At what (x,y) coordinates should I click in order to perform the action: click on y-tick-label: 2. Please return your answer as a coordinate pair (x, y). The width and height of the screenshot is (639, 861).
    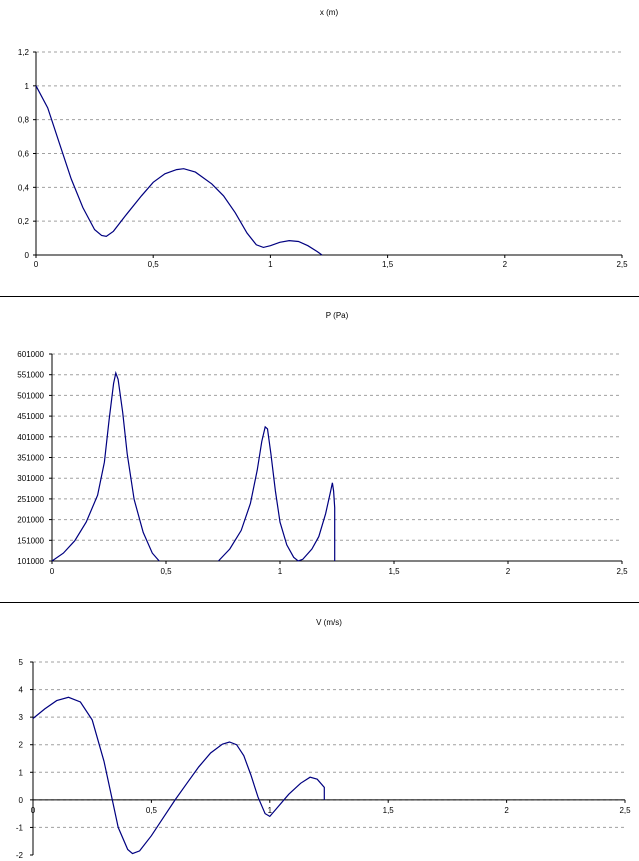
    Looking at the image, I should click on (21, 745).